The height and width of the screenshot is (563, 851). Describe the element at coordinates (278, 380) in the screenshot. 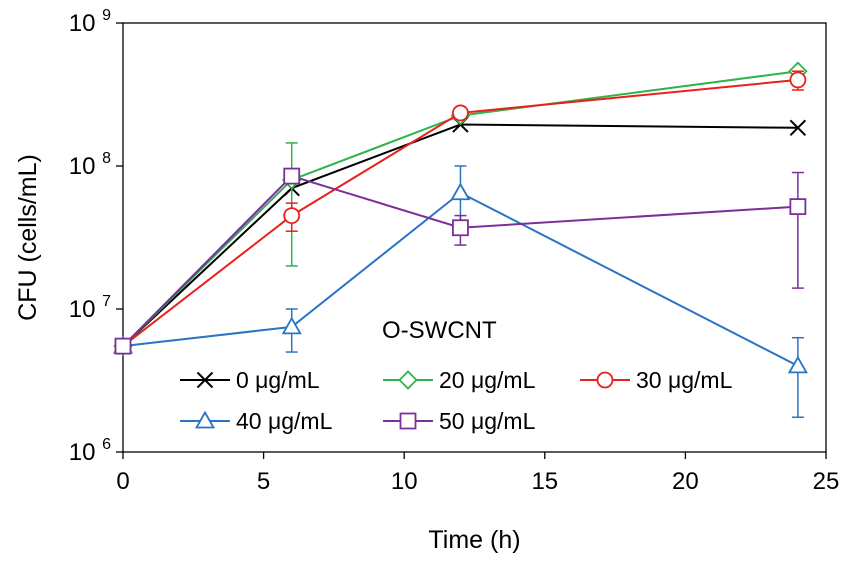

I see `legend-label: 0 μg/mL` at that location.